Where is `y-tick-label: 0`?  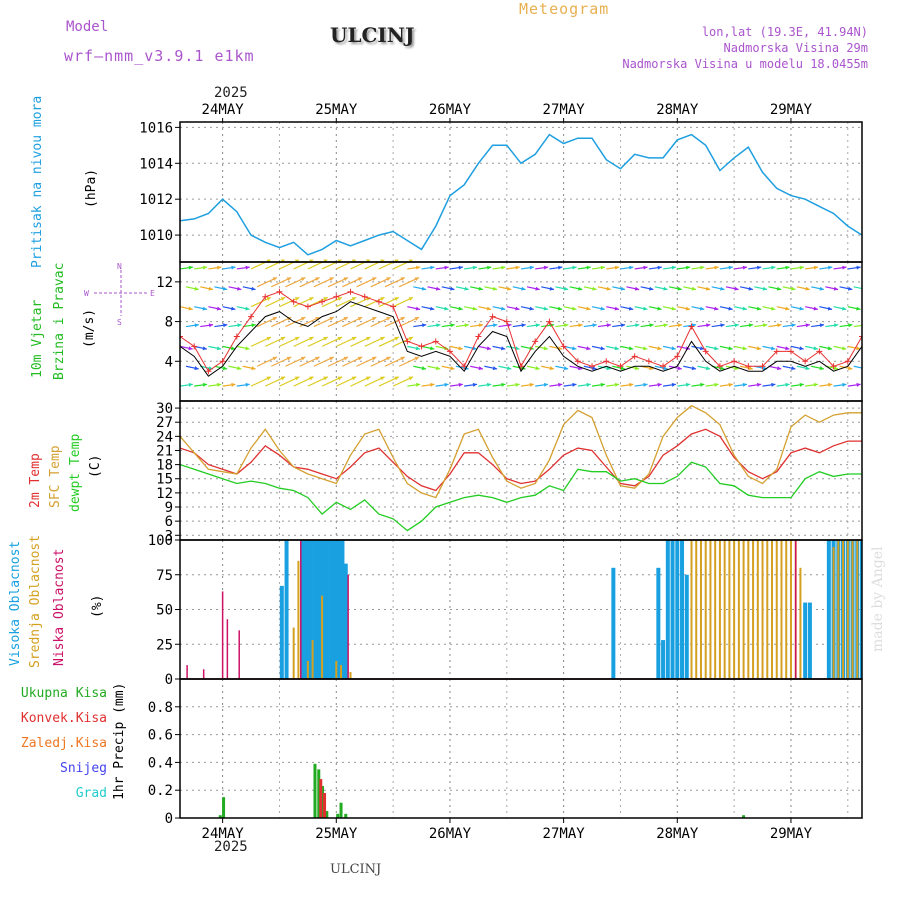
y-tick-label: 0 is located at coordinates (169, 680).